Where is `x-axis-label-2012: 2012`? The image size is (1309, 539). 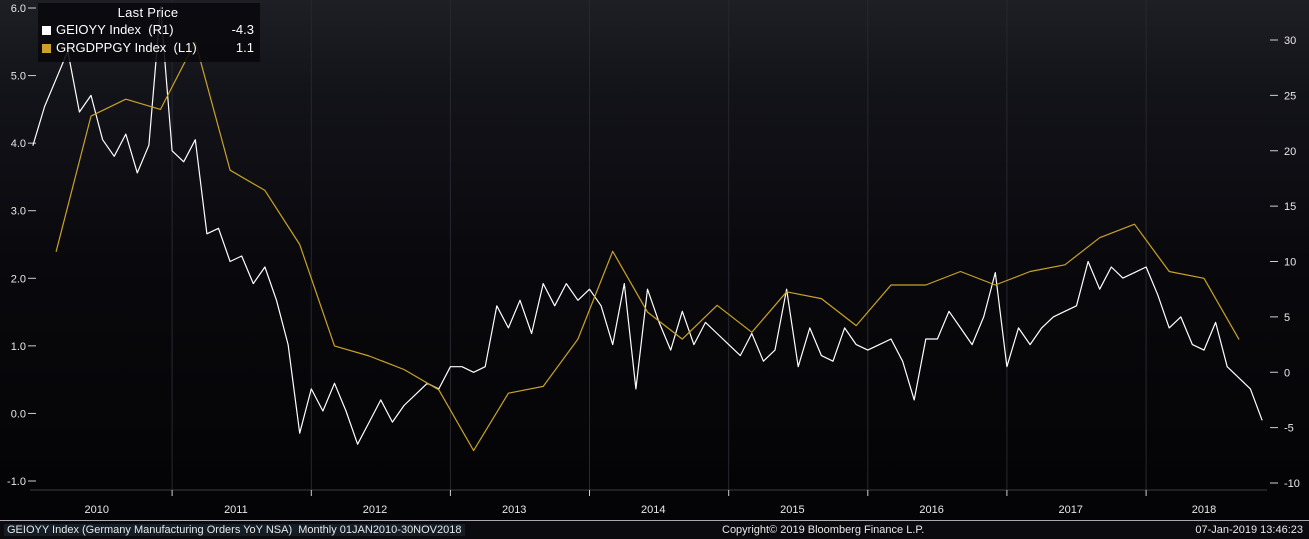
x-axis-label-2012: 2012 is located at coordinates (375, 510).